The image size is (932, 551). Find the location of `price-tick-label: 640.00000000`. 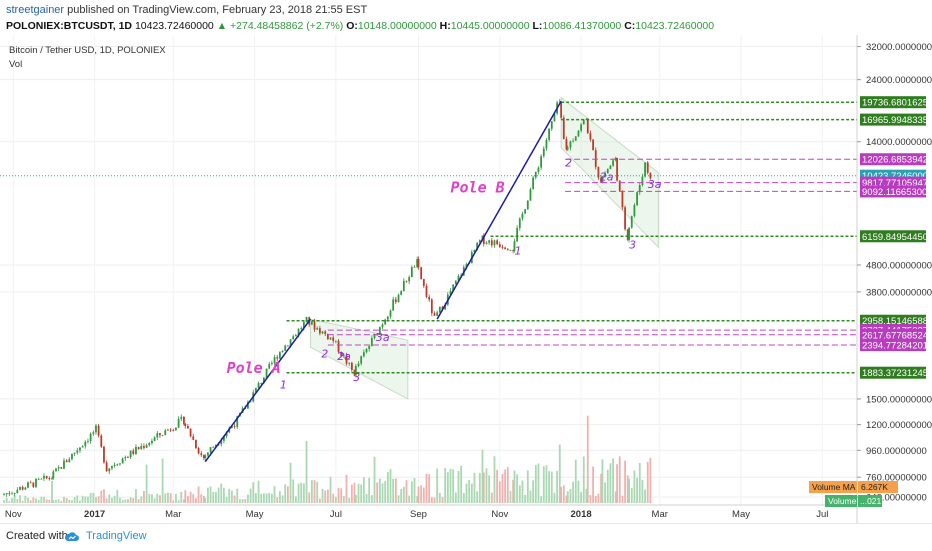

price-tick-label: 640.00000000 is located at coordinates (896, 498).